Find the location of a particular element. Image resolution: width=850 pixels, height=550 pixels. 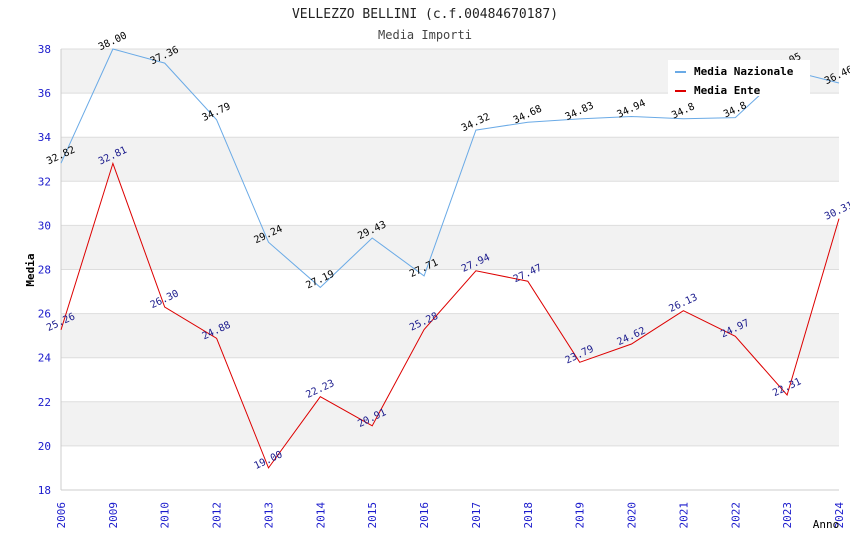

x-tick-label: 2016 is located at coordinates (424, 515).